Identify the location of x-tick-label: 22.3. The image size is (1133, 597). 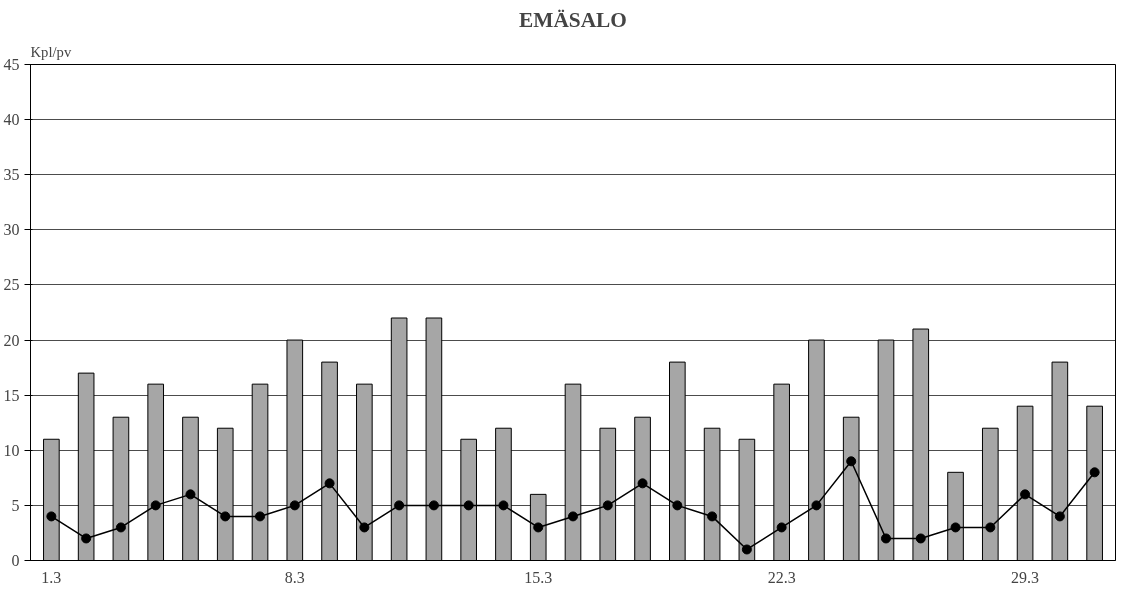
(781, 577).